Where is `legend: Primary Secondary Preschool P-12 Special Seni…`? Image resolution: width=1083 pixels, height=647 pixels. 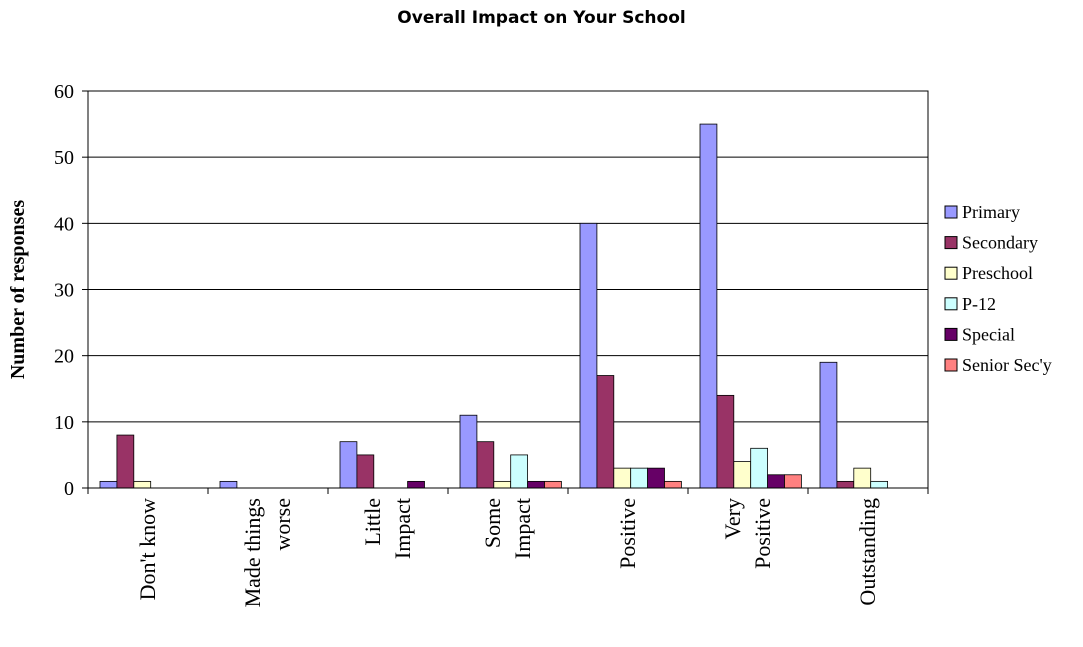 legend: Primary Secondary Preschool P-12 Special Seni… is located at coordinates (998, 288).